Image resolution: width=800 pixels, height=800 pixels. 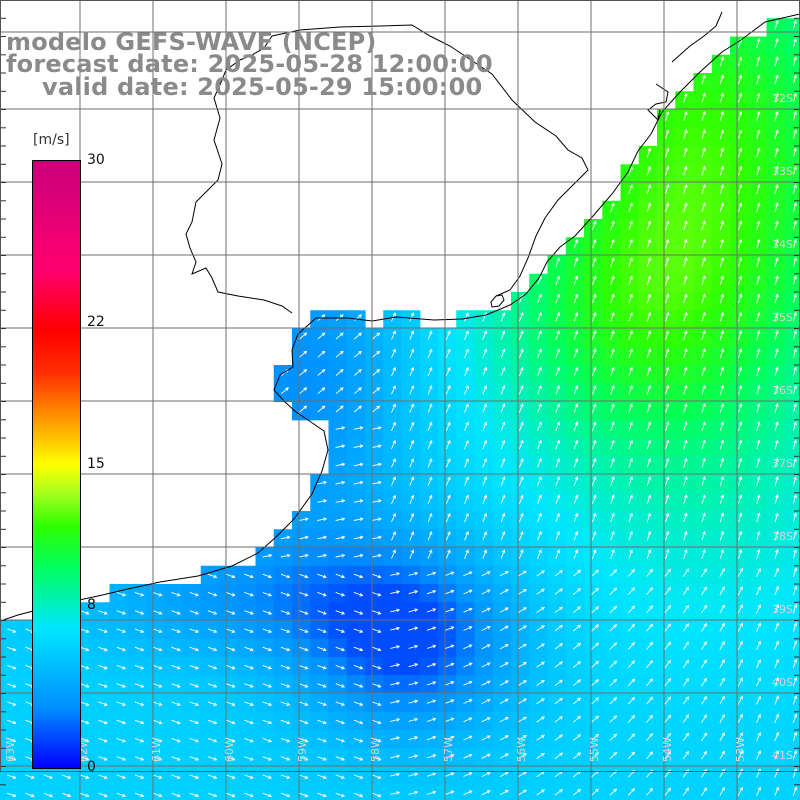 I want to click on latitude-label: 33S, so click(x=782, y=171).